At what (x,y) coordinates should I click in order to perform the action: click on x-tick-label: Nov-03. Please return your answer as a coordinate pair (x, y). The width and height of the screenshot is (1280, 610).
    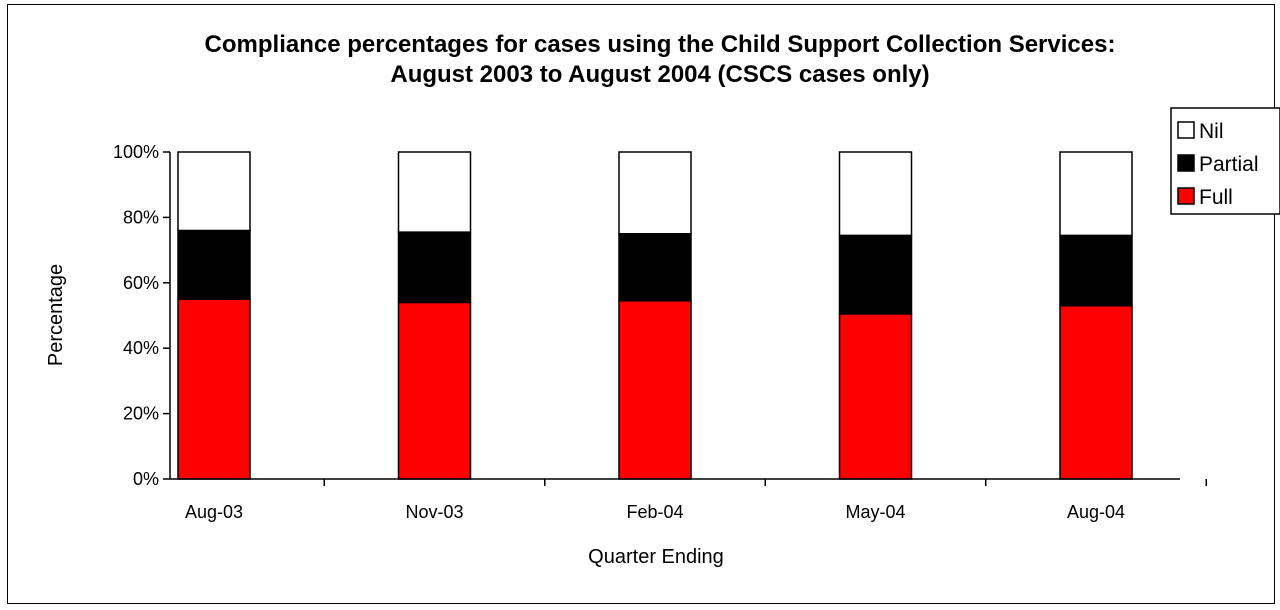
    Looking at the image, I should click on (434, 512).